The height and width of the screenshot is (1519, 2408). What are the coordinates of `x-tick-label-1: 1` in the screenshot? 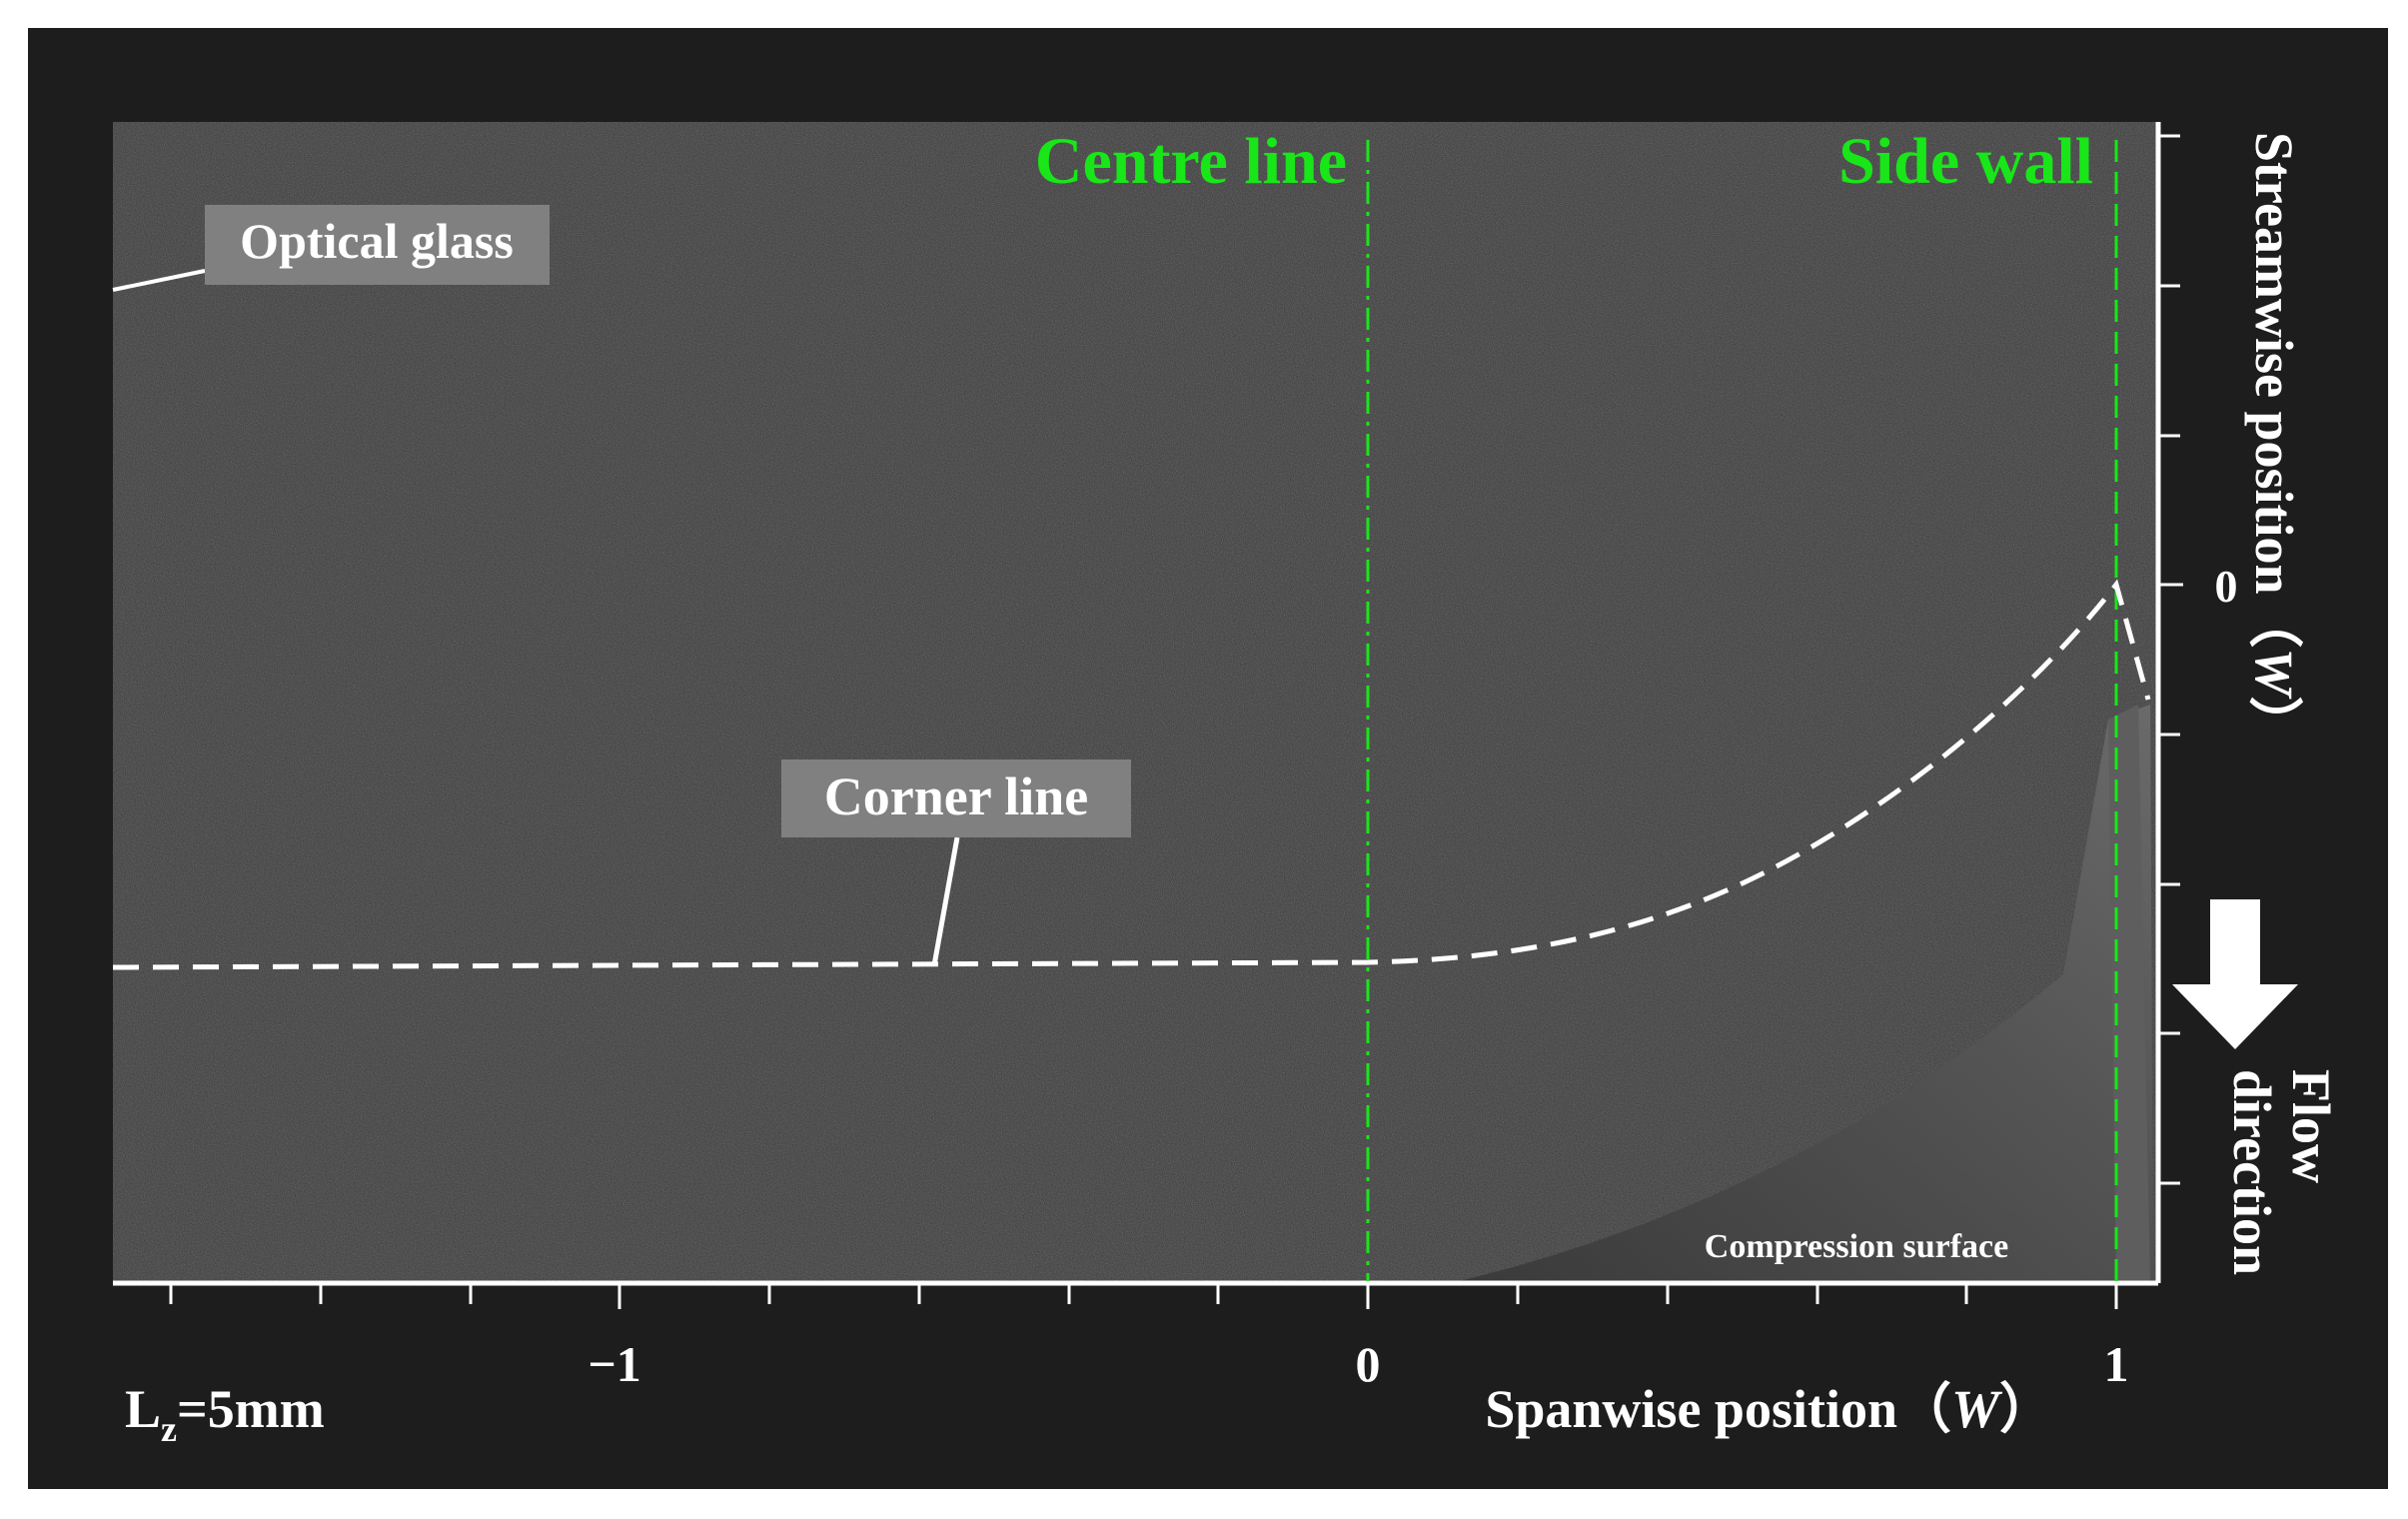 It's located at (2116, 1364).